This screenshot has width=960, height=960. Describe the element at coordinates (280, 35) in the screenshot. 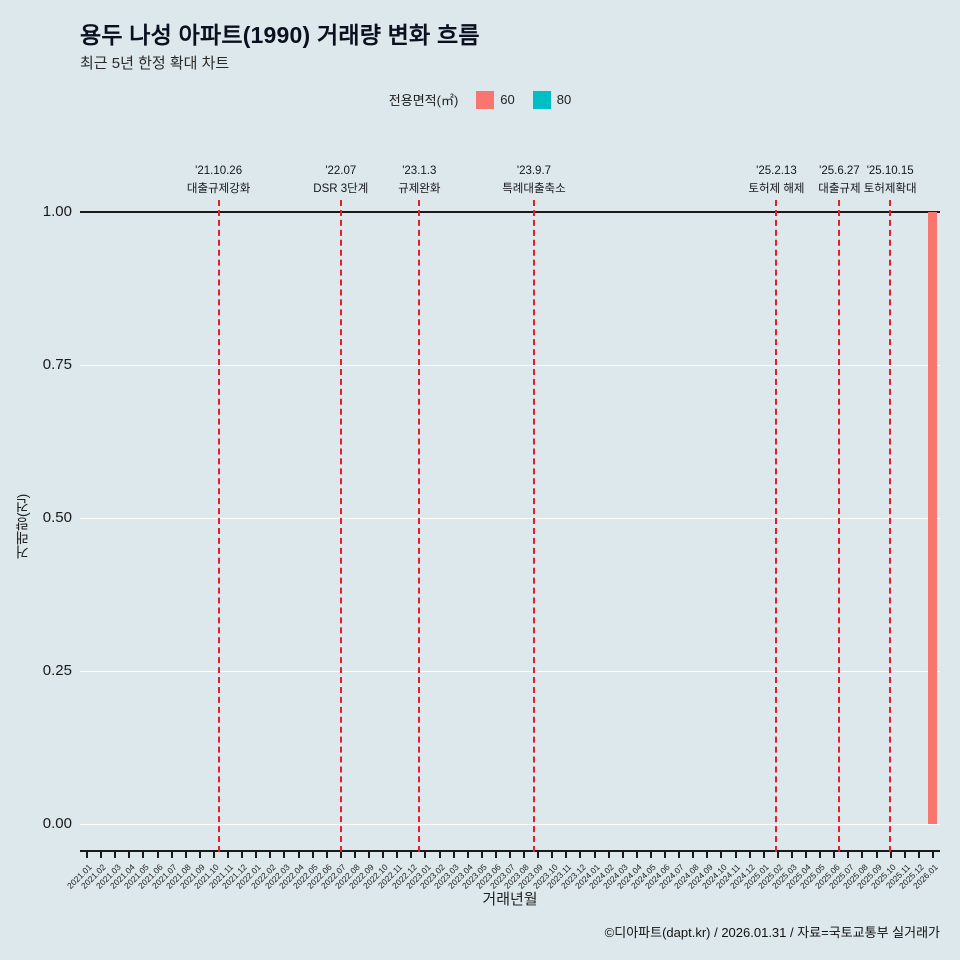

I see `chart-title: 용두 나성 아파트(1990) 거래량 변화 흐름` at that location.